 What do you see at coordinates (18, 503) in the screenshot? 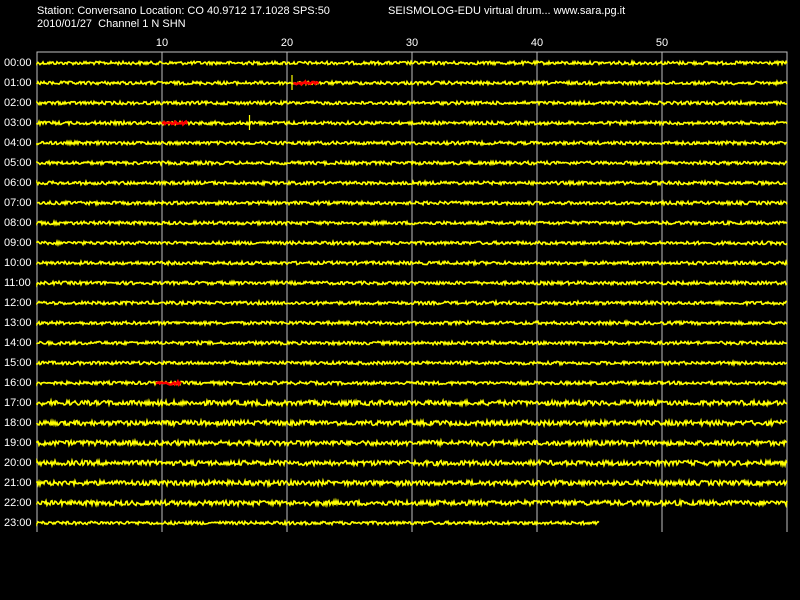
I see `hour-label: 22:00` at bounding box center [18, 503].